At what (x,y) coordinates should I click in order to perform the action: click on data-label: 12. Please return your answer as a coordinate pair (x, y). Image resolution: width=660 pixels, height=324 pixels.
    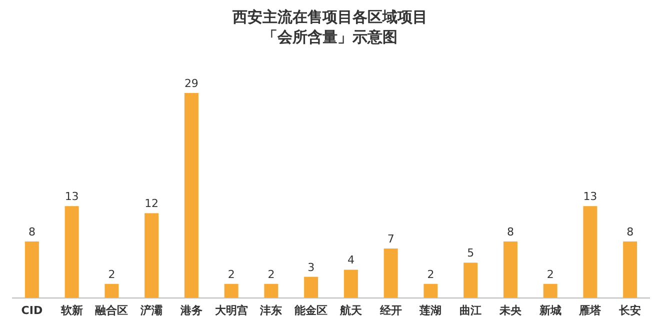
    Looking at the image, I should click on (151, 203).